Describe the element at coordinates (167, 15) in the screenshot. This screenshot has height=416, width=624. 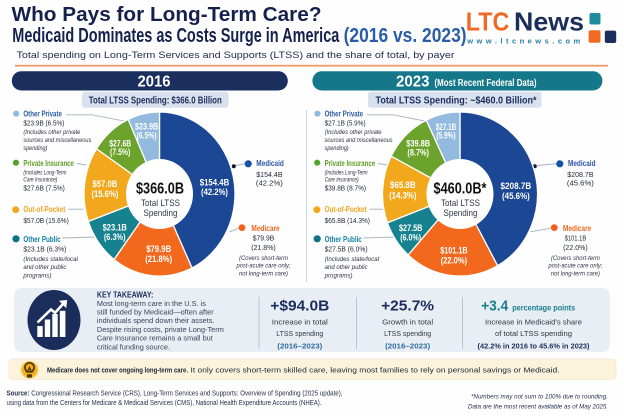
I see `svg-text: Who Pays for Long-Term Care?` at that location.